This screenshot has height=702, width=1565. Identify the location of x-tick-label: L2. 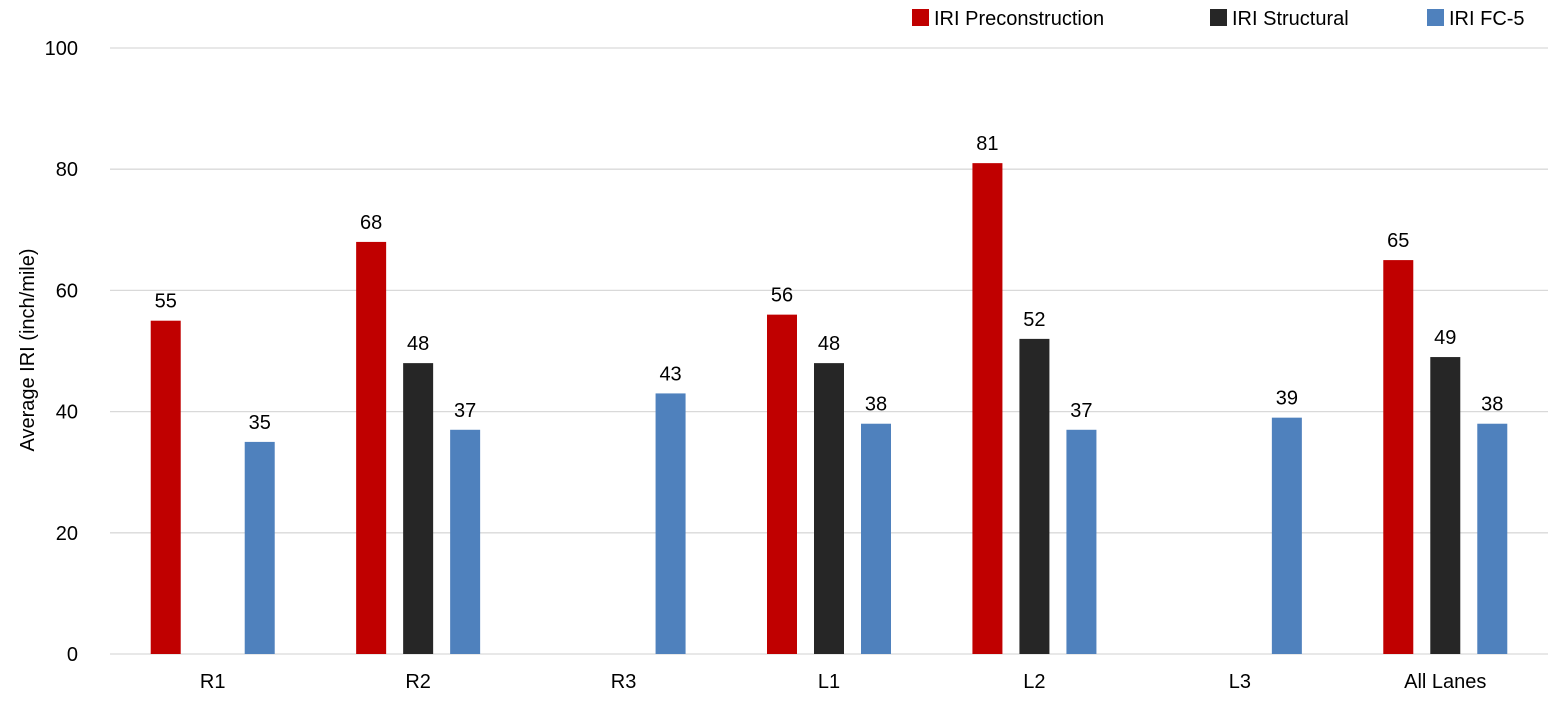
(1034, 682).